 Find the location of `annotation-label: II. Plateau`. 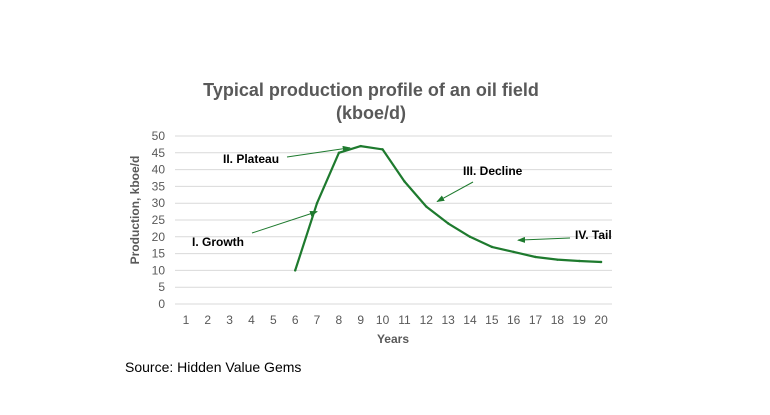

annotation-label: II. Plateau is located at coordinates (251, 159).